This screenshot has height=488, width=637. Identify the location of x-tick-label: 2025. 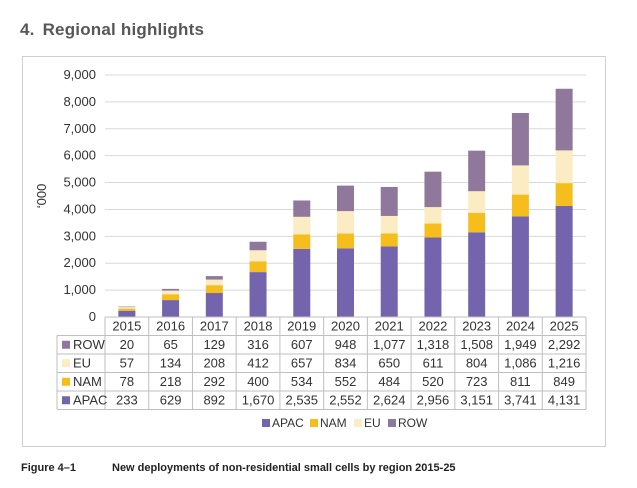
(564, 326).